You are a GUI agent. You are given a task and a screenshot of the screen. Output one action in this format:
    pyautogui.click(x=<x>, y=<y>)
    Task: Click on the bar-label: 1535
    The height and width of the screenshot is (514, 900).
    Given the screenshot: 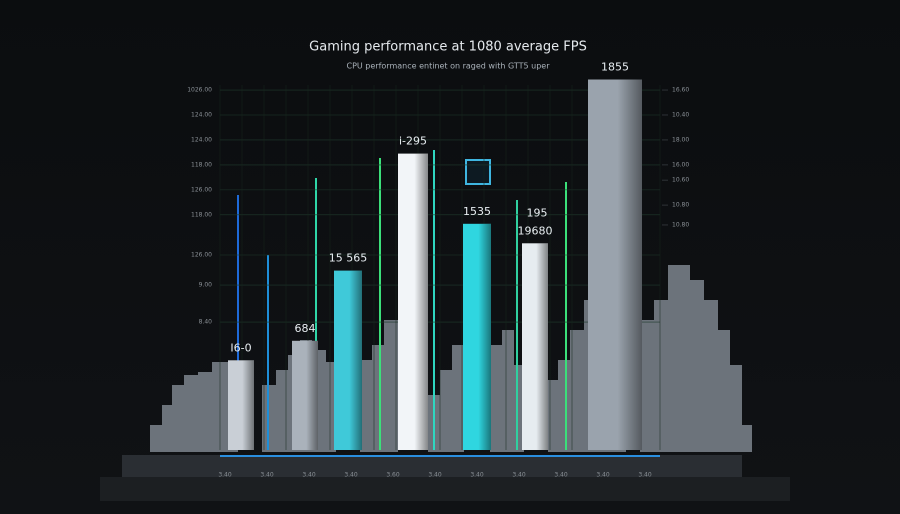 What is the action you would take?
    pyautogui.click(x=477, y=211)
    